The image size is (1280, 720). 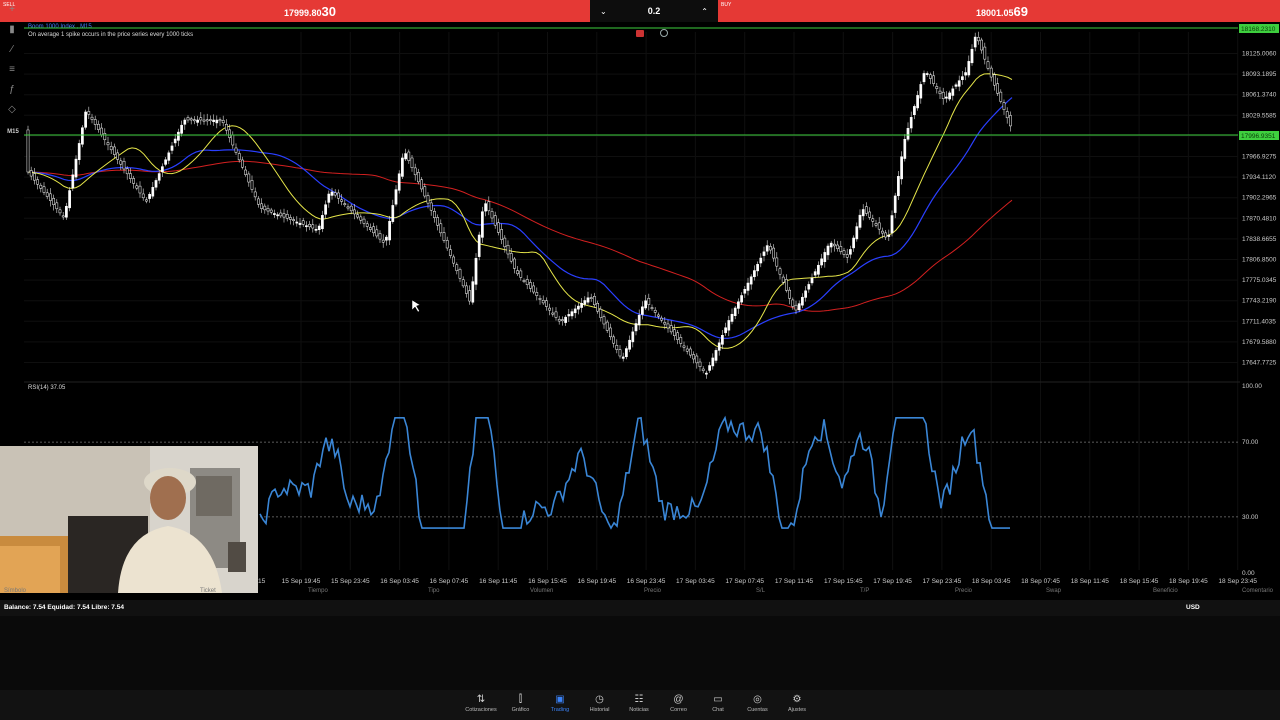 I want to click on buy-button: BUY 18001.0569, so click(x=999, y=11).